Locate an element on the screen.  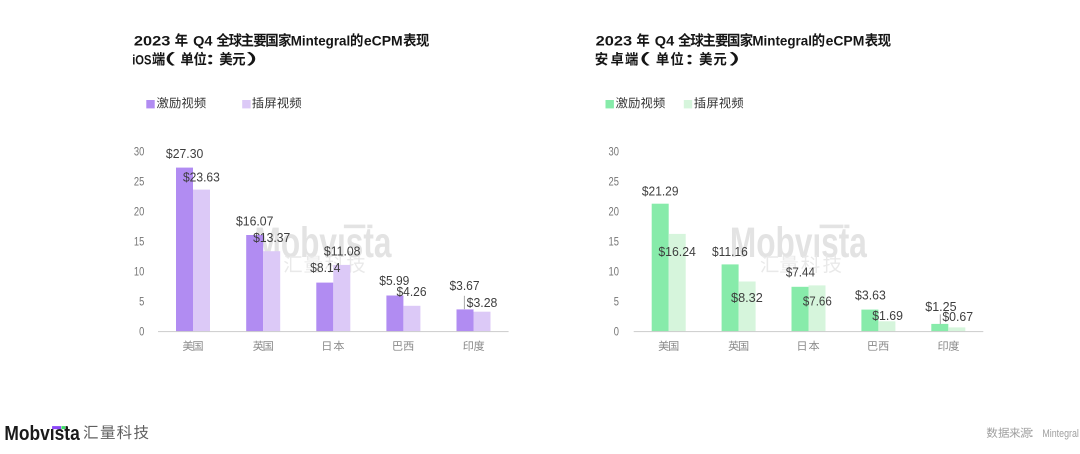
svg-text: $1.69 is located at coordinates (887, 316).